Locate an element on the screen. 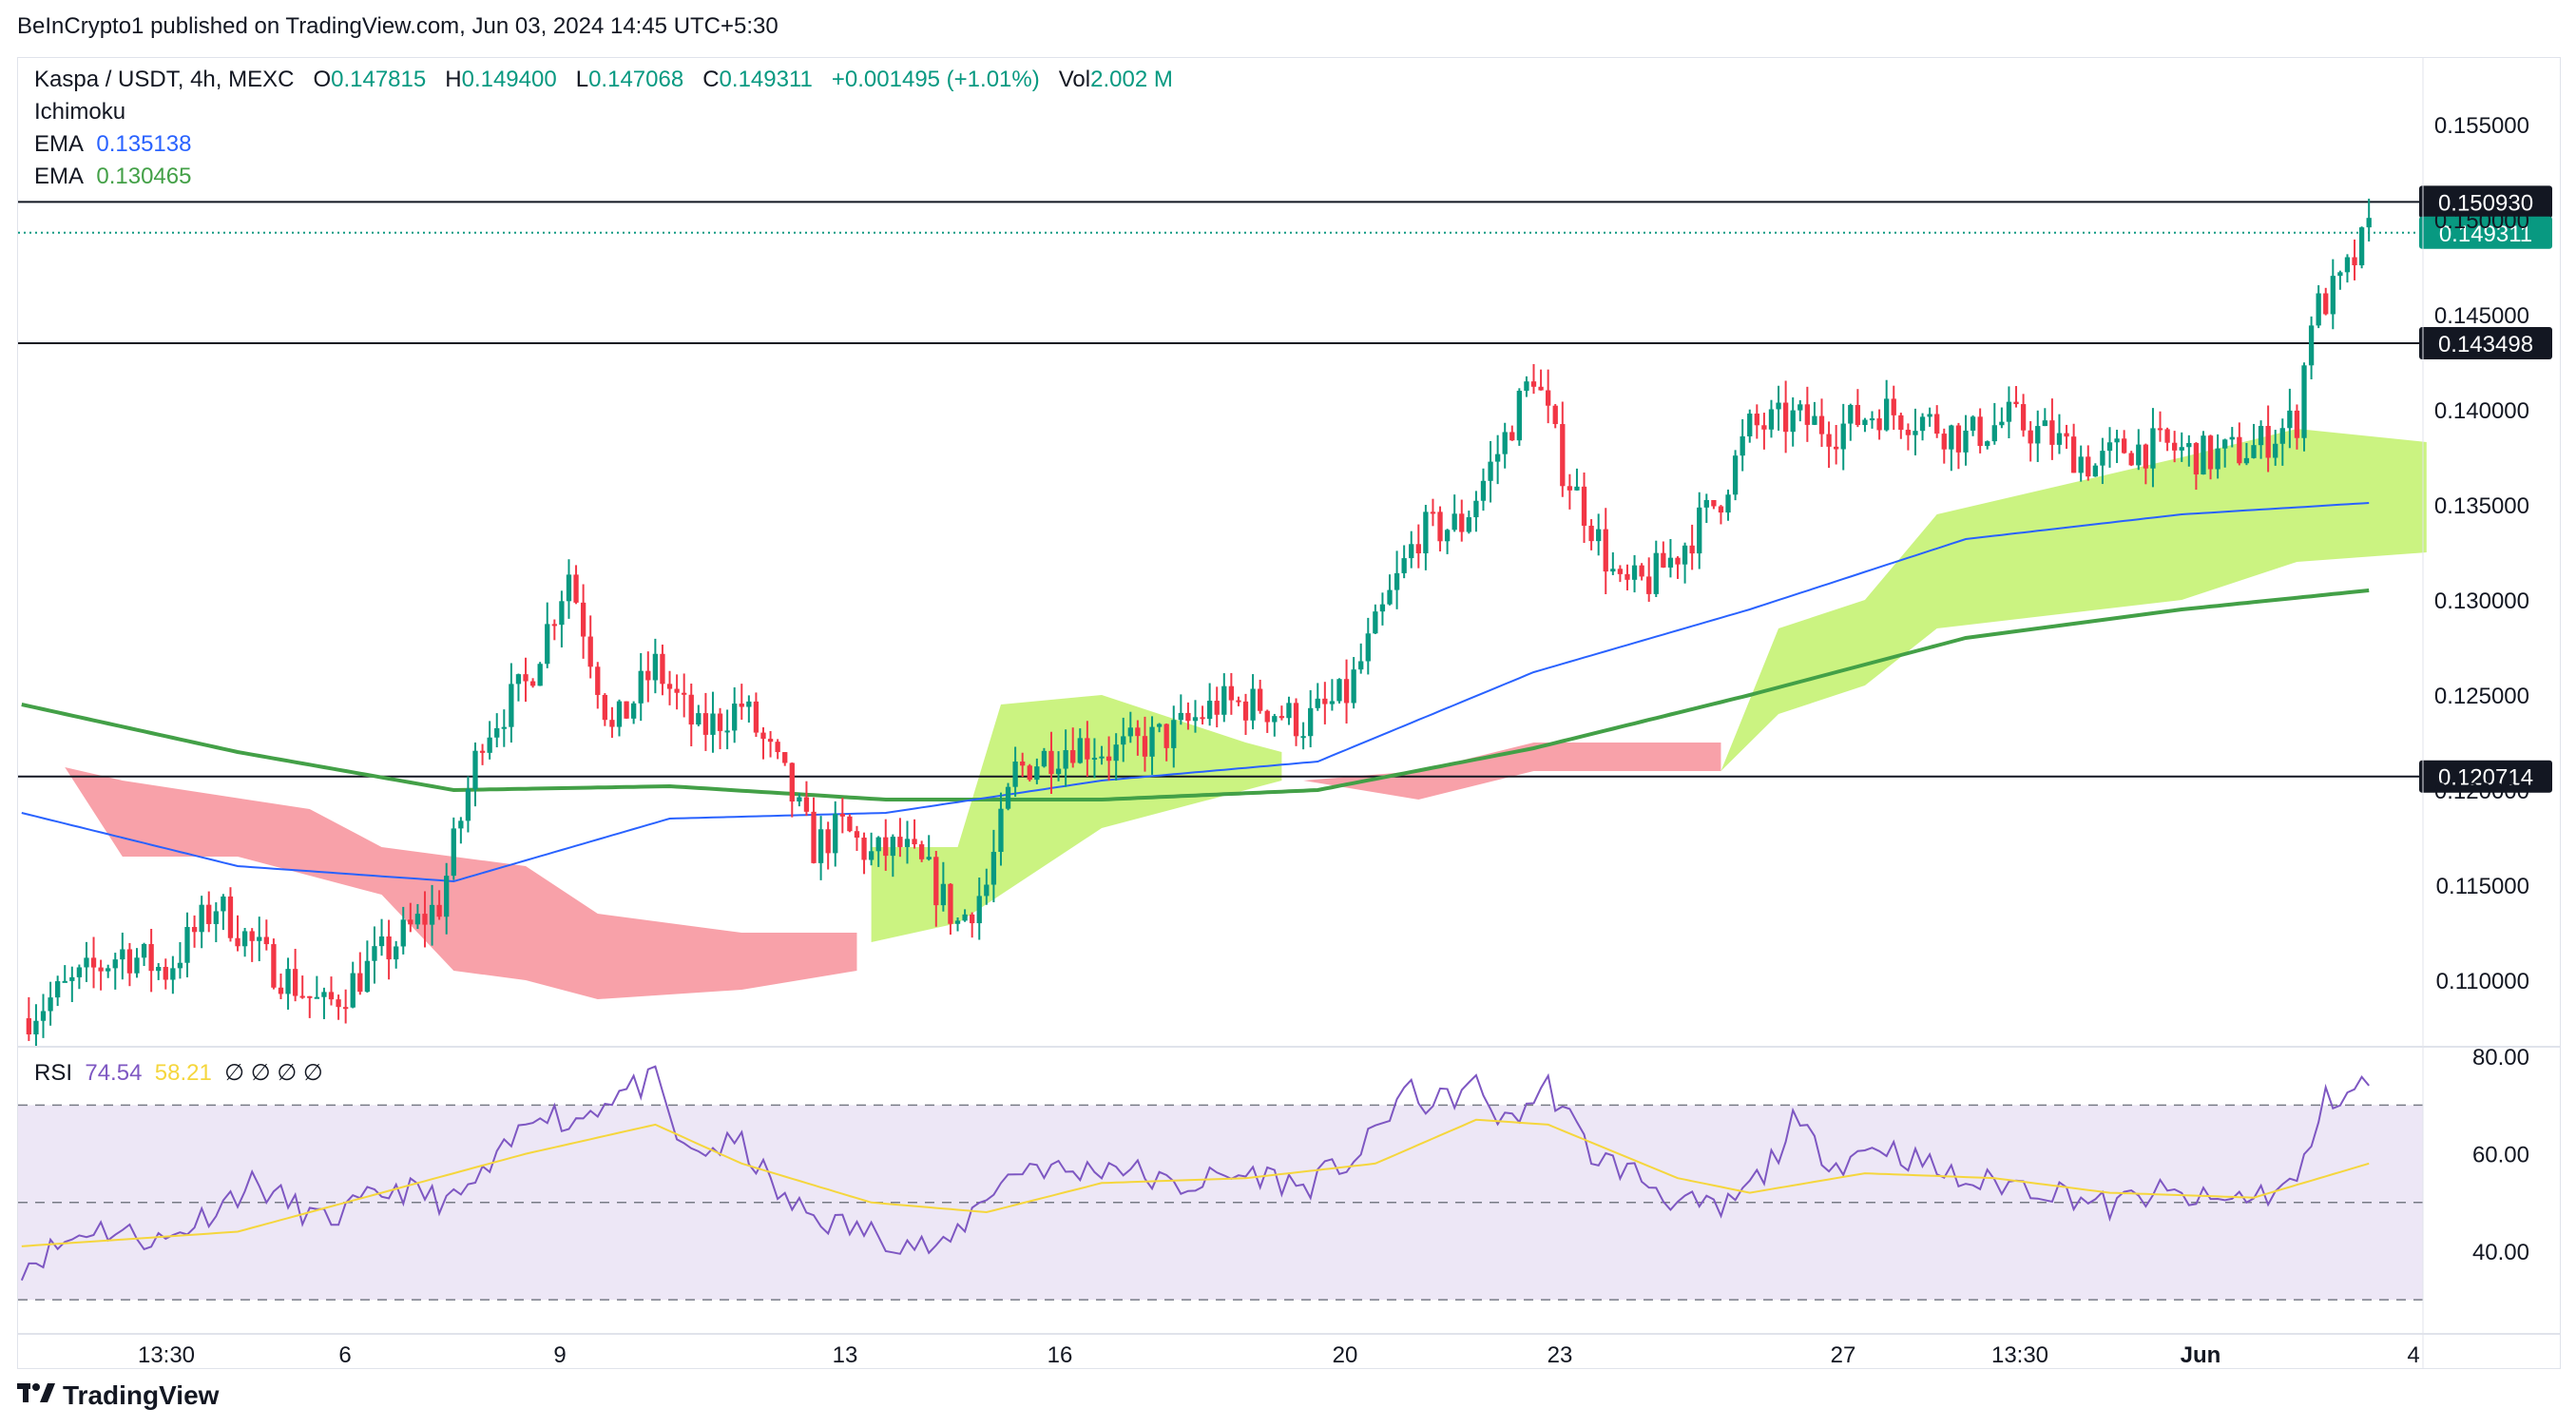 This screenshot has width=2576, height=1428. rsi-legend: RSI 74.54 58.21 ∅ ∅ ∅ ∅ is located at coordinates (178, 1073).